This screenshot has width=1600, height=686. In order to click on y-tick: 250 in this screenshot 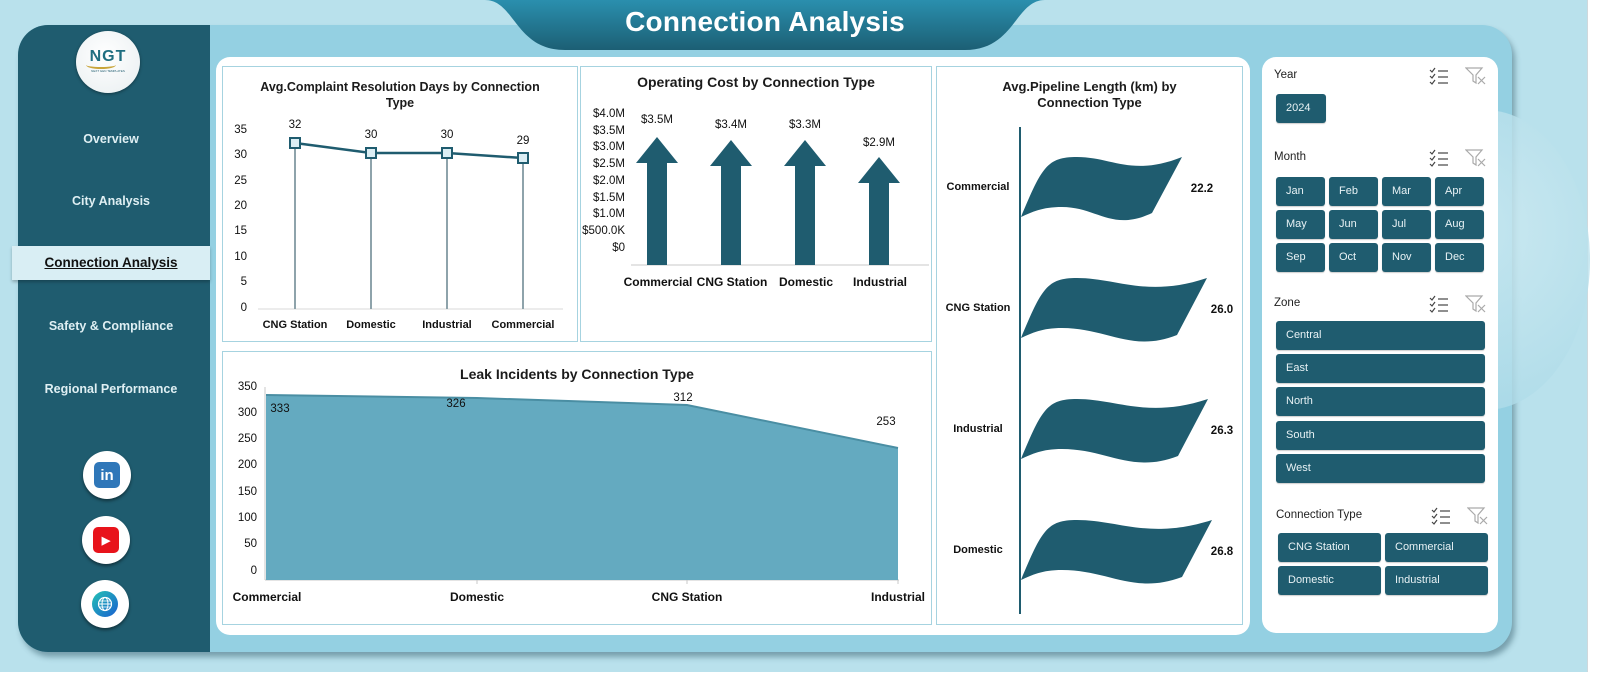, I will do `click(247, 439)`.